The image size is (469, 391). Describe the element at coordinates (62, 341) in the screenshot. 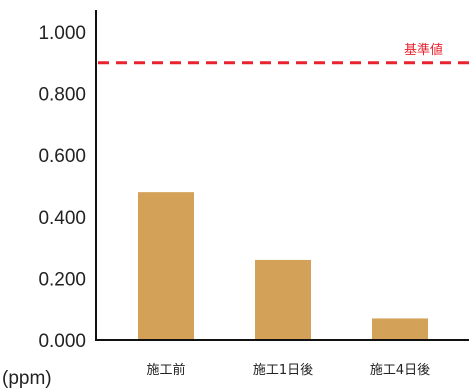

I see `y-tick-label: 0.000` at that location.